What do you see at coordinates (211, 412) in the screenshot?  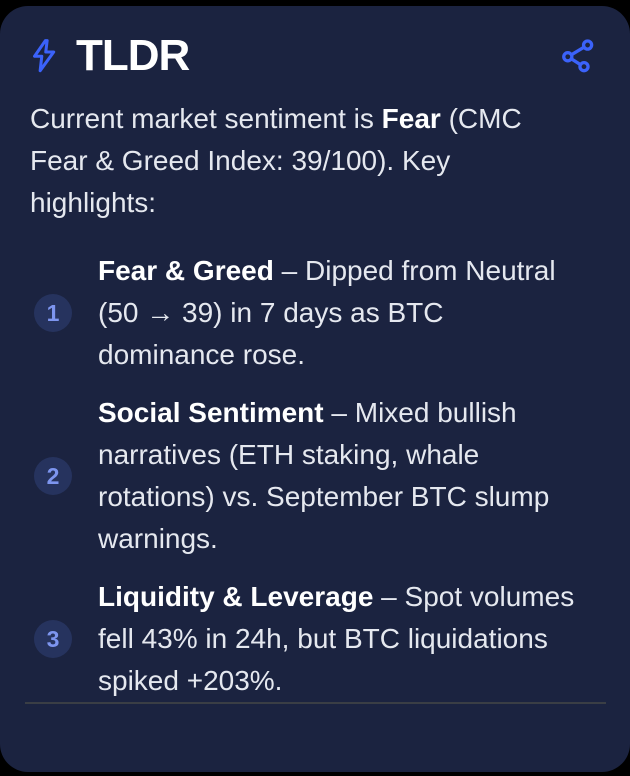 I see `highlight-title-2: Social Sentiment` at bounding box center [211, 412].